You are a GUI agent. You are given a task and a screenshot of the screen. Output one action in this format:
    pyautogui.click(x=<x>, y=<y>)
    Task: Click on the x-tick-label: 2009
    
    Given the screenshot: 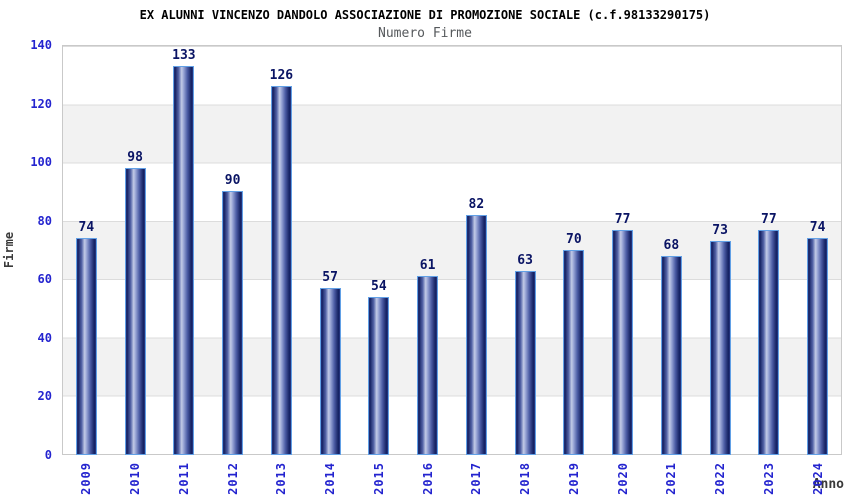 What is the action you would take?
    pyautogui.click(x=86, y=478)
    